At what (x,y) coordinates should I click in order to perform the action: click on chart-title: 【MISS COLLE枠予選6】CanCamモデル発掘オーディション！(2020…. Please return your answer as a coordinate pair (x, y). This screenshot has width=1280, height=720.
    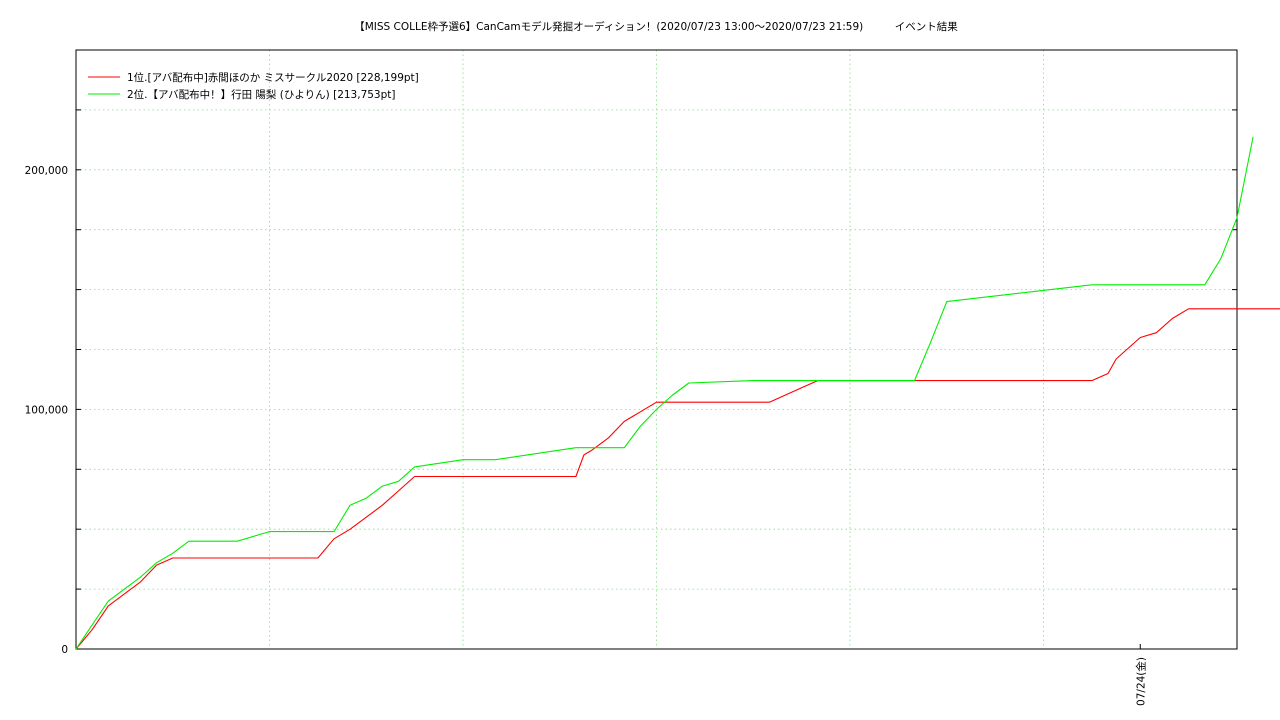
    Looking at the image, I should click on (656, 27).